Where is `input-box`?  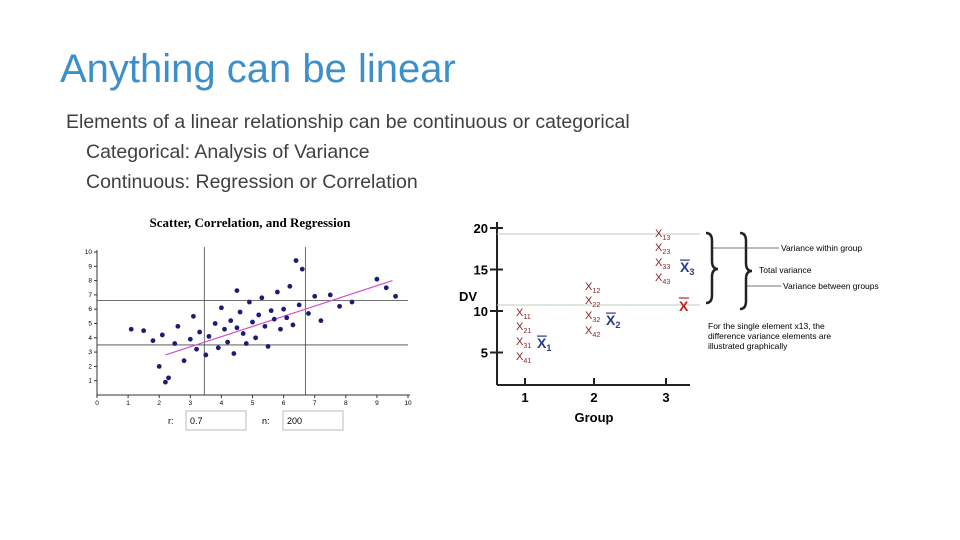
input-box is located at coordinates (313, 420).